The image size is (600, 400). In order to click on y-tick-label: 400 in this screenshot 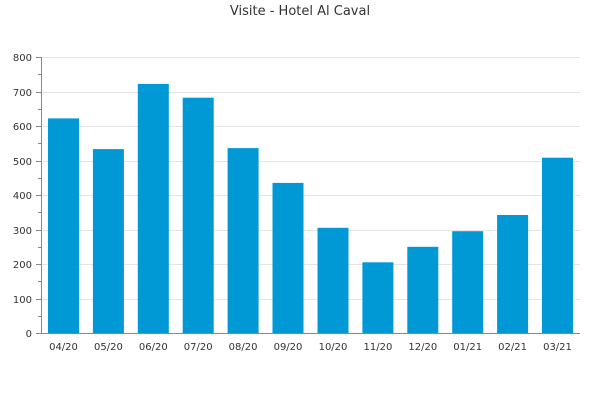, I will do `click(22, 196)`.